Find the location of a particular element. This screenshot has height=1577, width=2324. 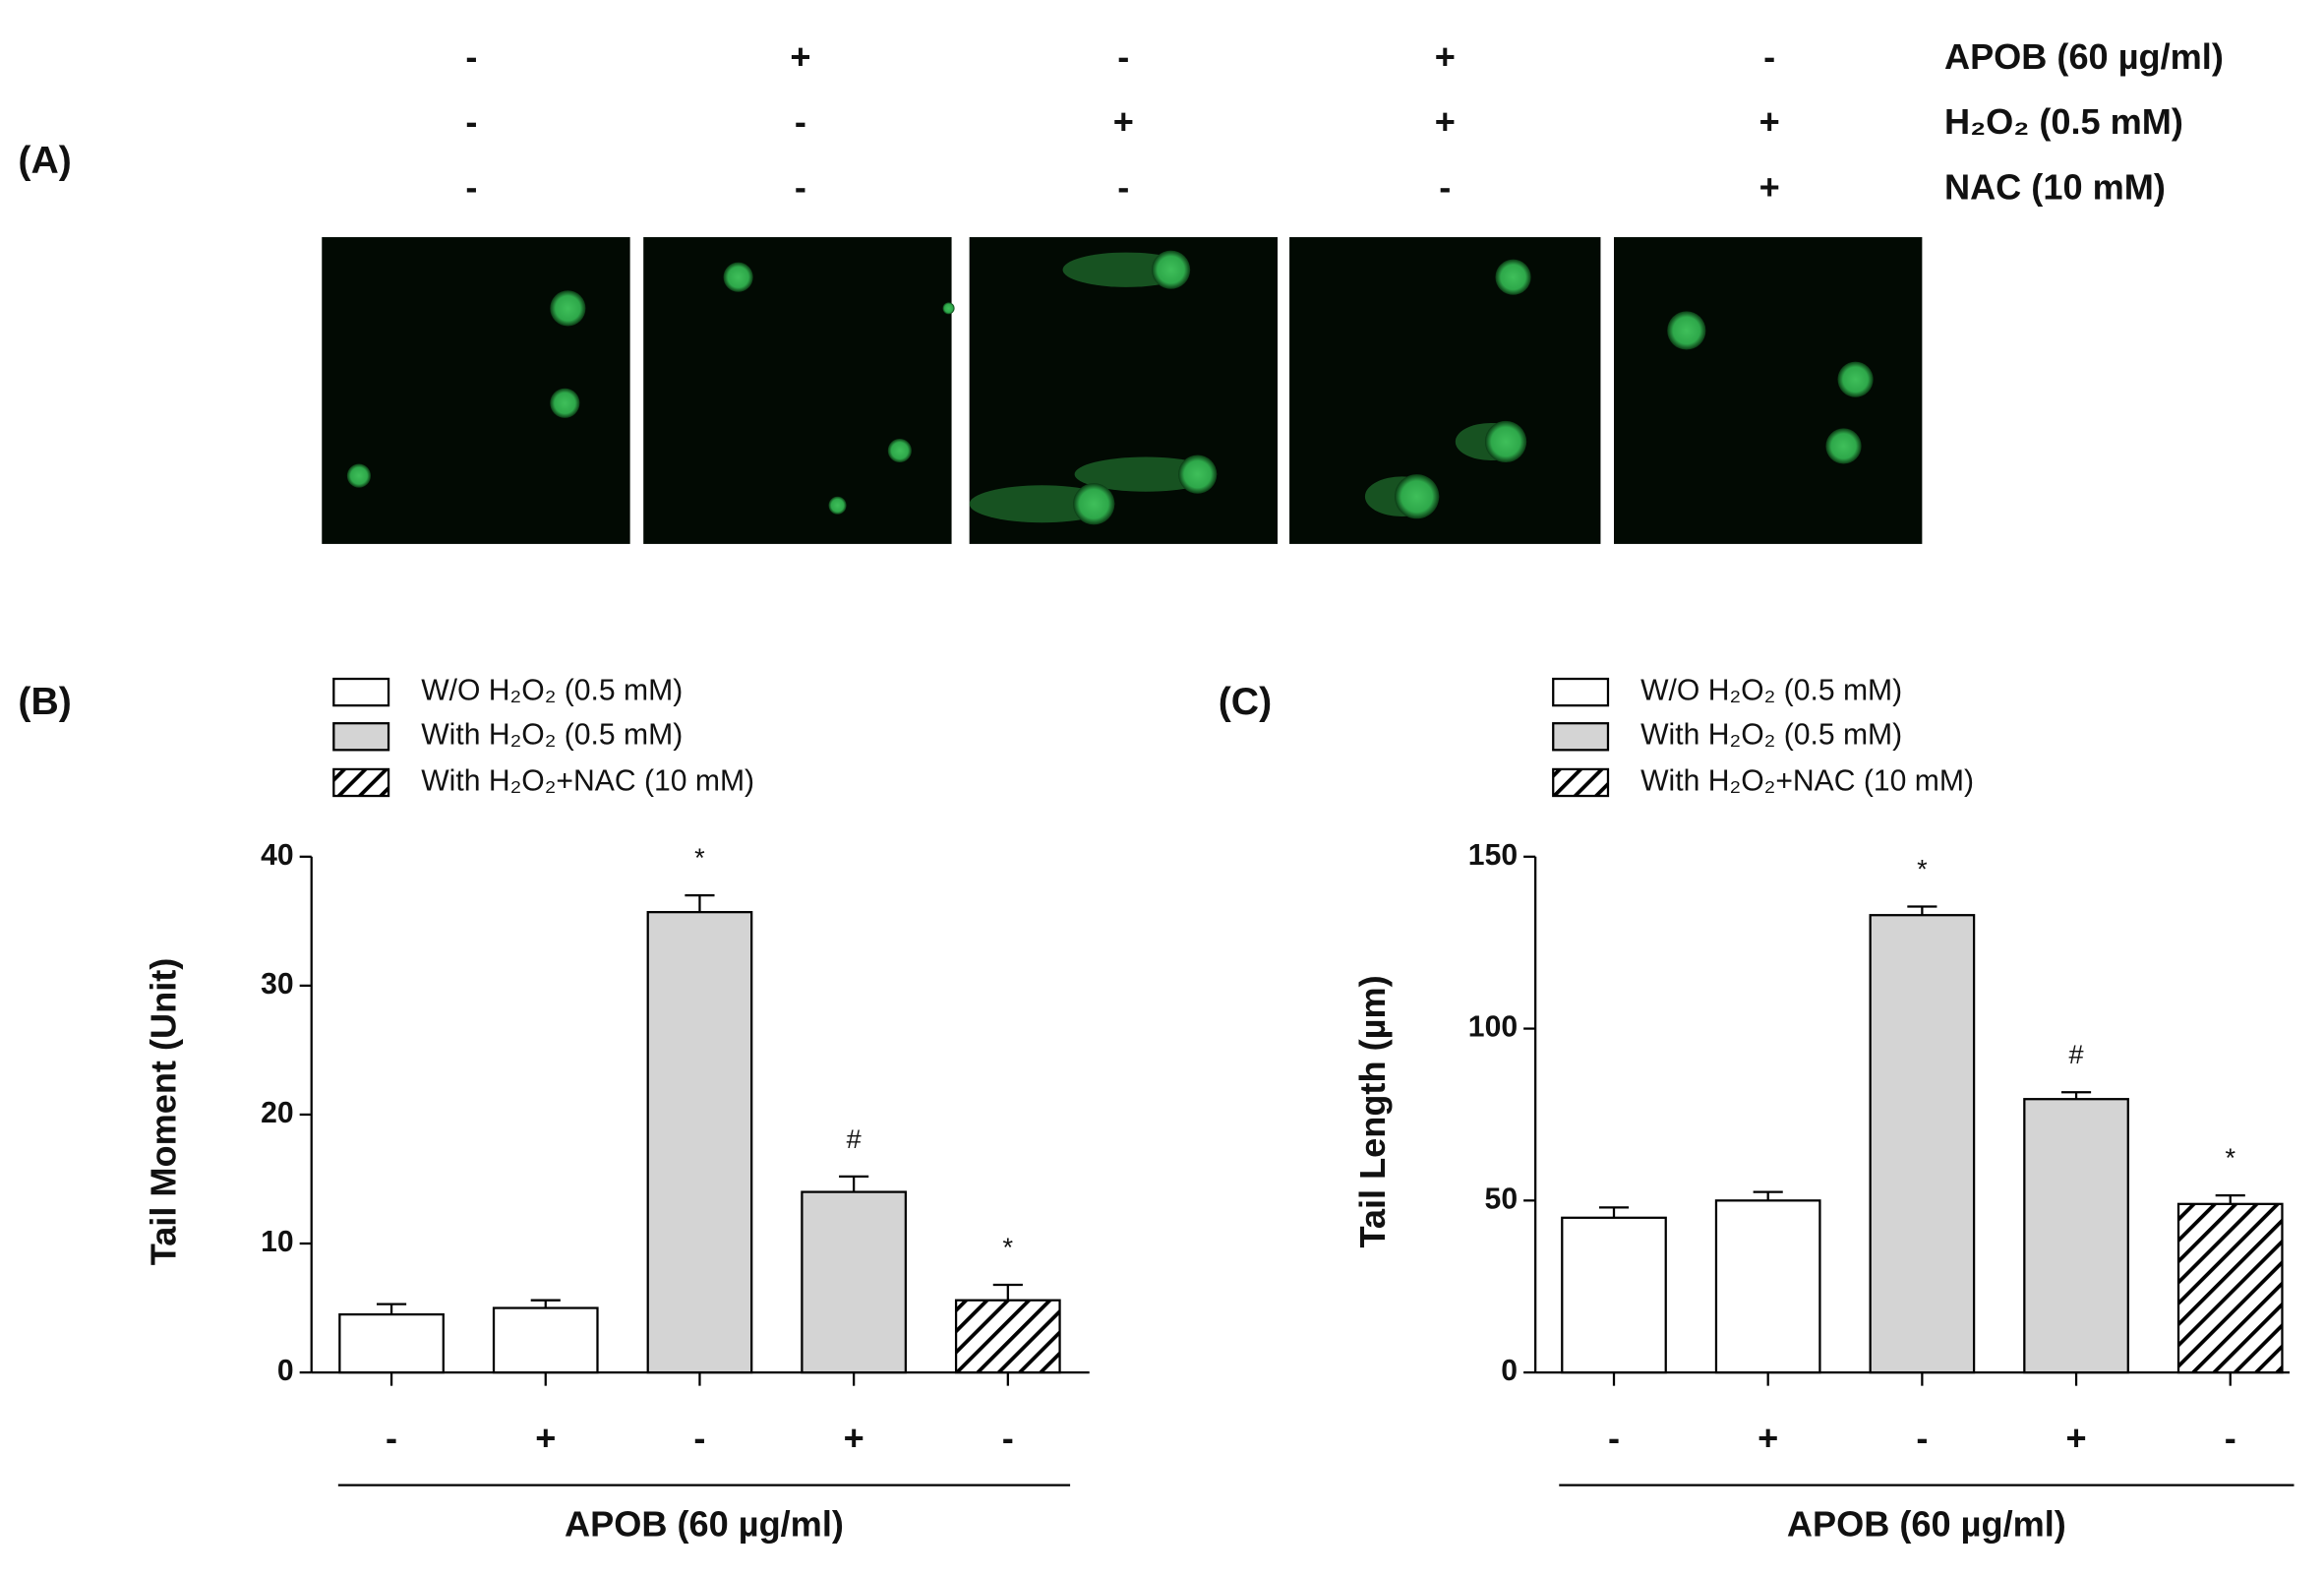

row-label: NAC (10 mM) is located at coordinates (2055, 186).